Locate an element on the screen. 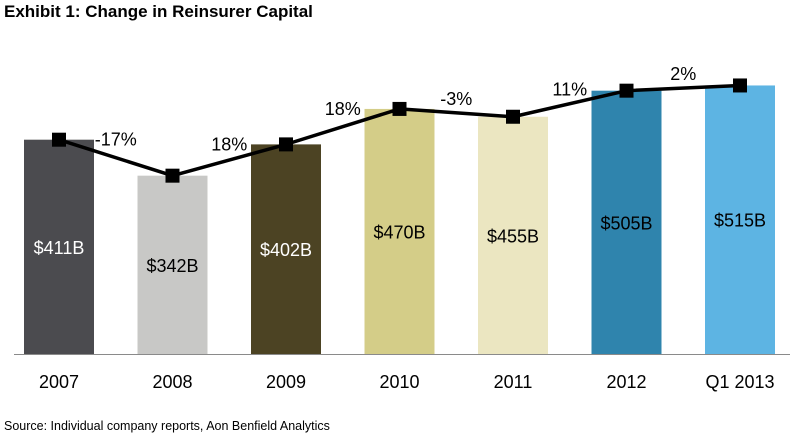 The height and width of the screenshot is (441, 799). bar-2011 is located at coordinates (513, 235).